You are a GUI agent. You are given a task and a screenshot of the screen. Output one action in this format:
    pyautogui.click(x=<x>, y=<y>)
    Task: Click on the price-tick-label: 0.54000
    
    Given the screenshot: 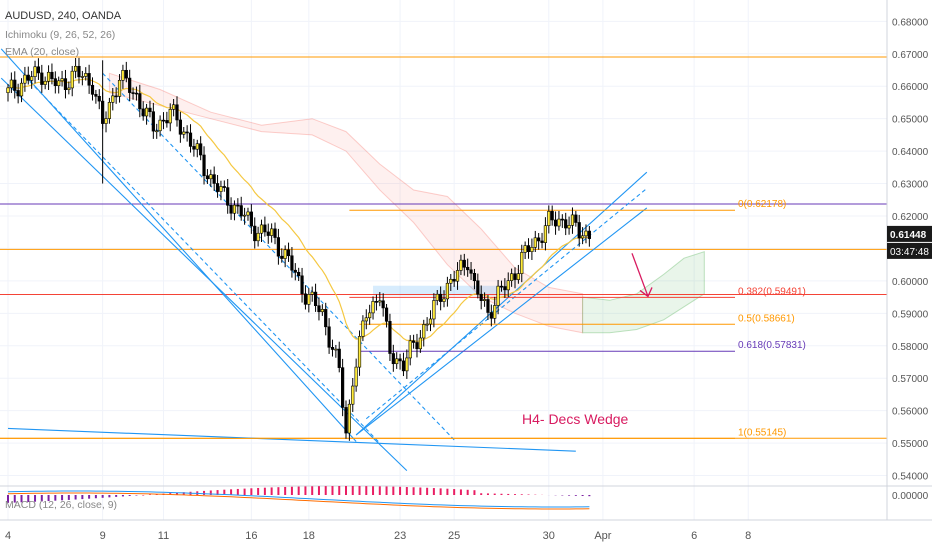 What is the action you would take?
    pyautogui.click(x=910, y=477)
    